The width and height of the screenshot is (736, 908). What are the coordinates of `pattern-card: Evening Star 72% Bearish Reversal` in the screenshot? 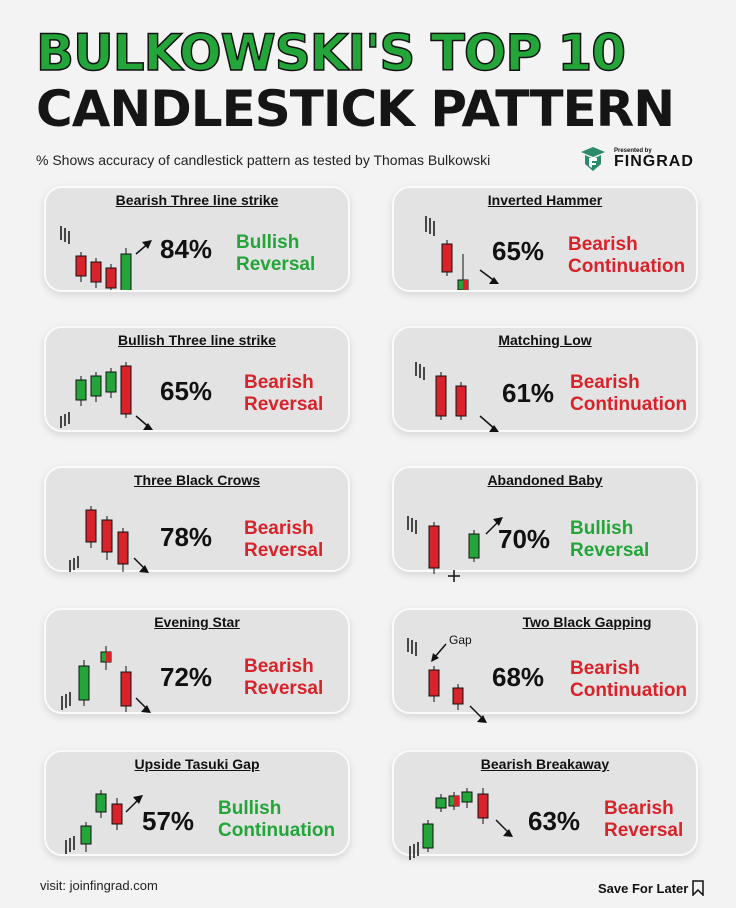 It's located at (197, 661).